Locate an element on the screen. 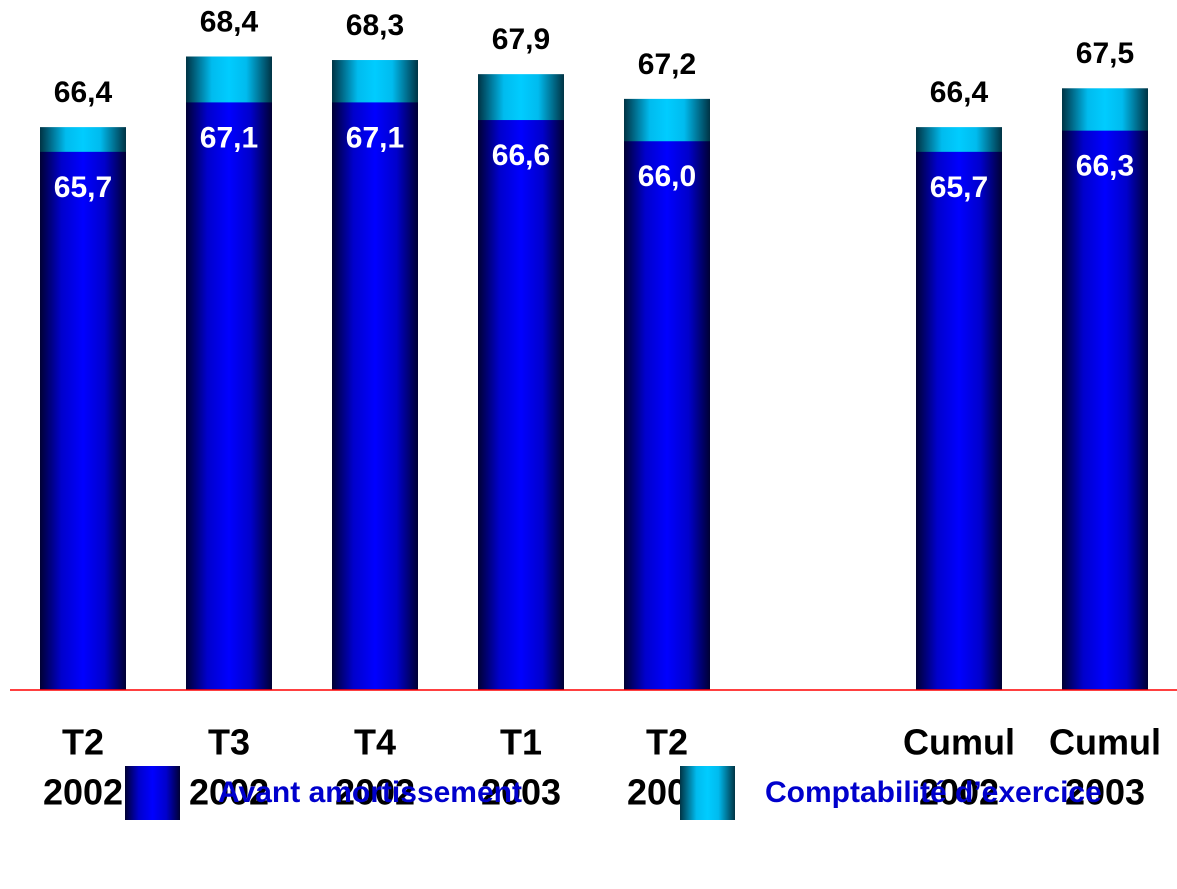 The height and width of the screenshot is (889, 1177). value-label: 67,2 is located at coordinates (667, 64).